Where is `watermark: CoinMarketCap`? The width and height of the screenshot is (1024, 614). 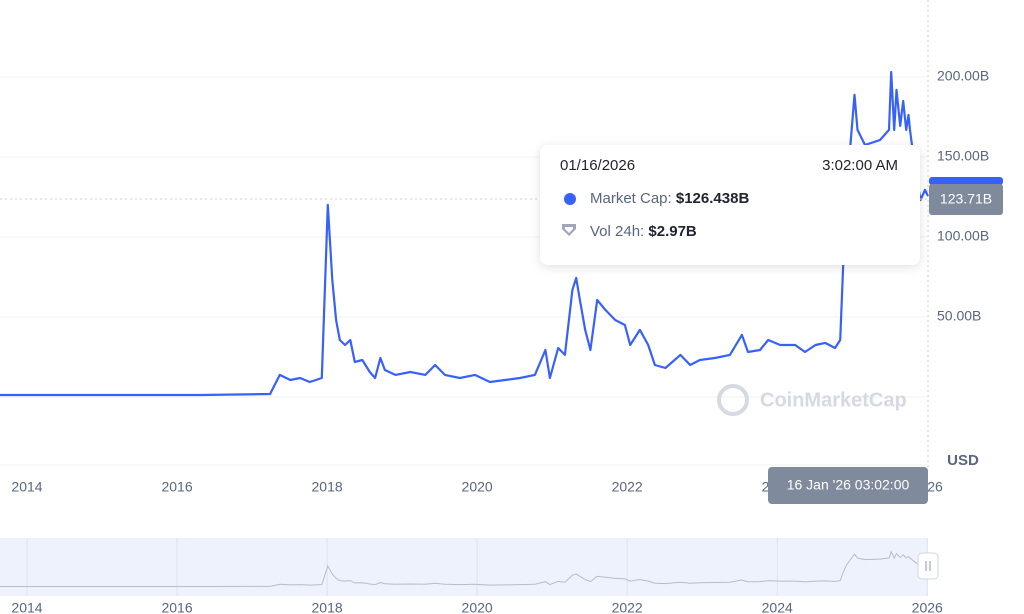 watermark: CoinMarketCap is located at coordinates (833, 400).